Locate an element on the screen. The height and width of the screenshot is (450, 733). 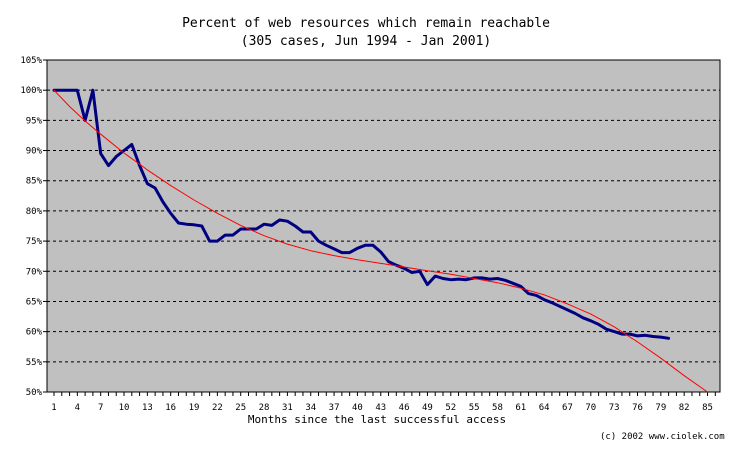
x-tick-label: 49 is located at coordinates (427, 408).